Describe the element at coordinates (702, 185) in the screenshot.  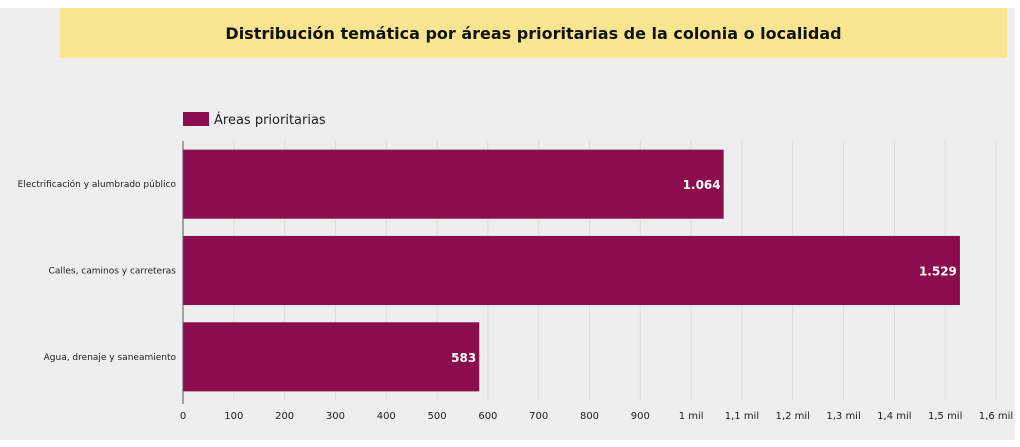
I see `bar-value-label: 1.064` at that location.